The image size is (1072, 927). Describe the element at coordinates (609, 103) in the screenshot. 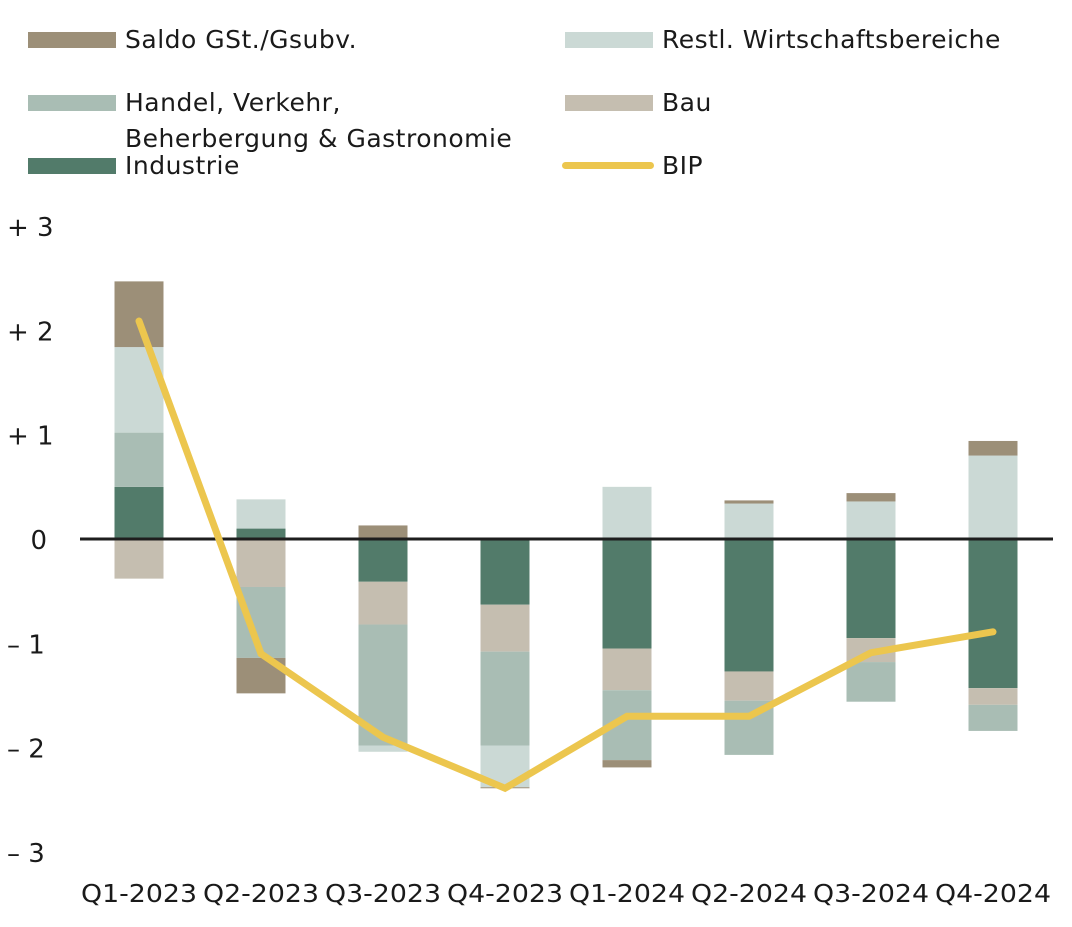

I see `legend-swatch-bau` at that location.